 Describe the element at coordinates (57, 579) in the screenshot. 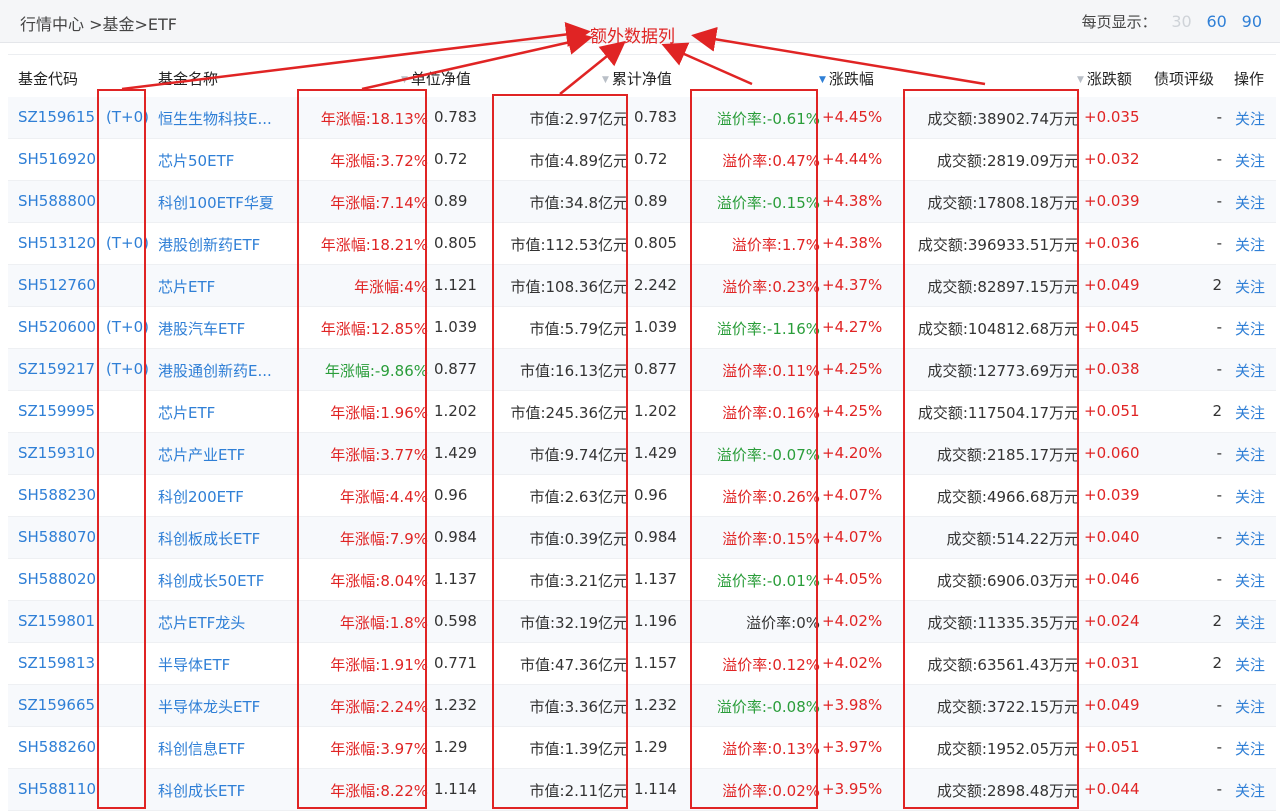

I see `fund-code-link: SH588020` at that location.